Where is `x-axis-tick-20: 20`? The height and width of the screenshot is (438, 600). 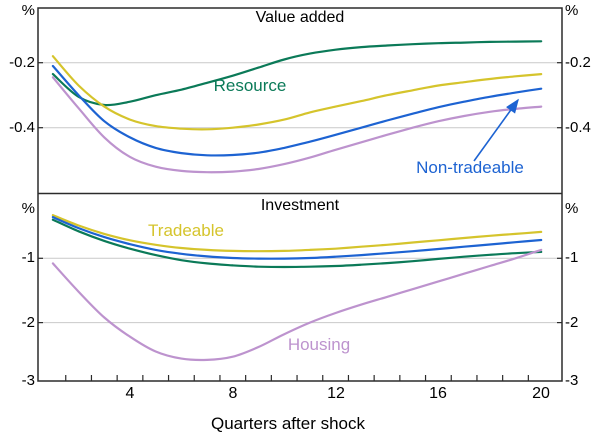
x-axis-tick-20: 20 is located at coordinates (541, 393).